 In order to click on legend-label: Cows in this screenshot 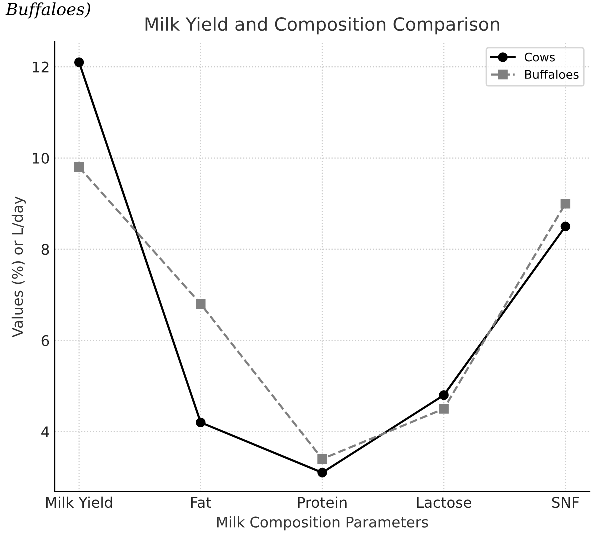, I will do `click(540, 57)`.